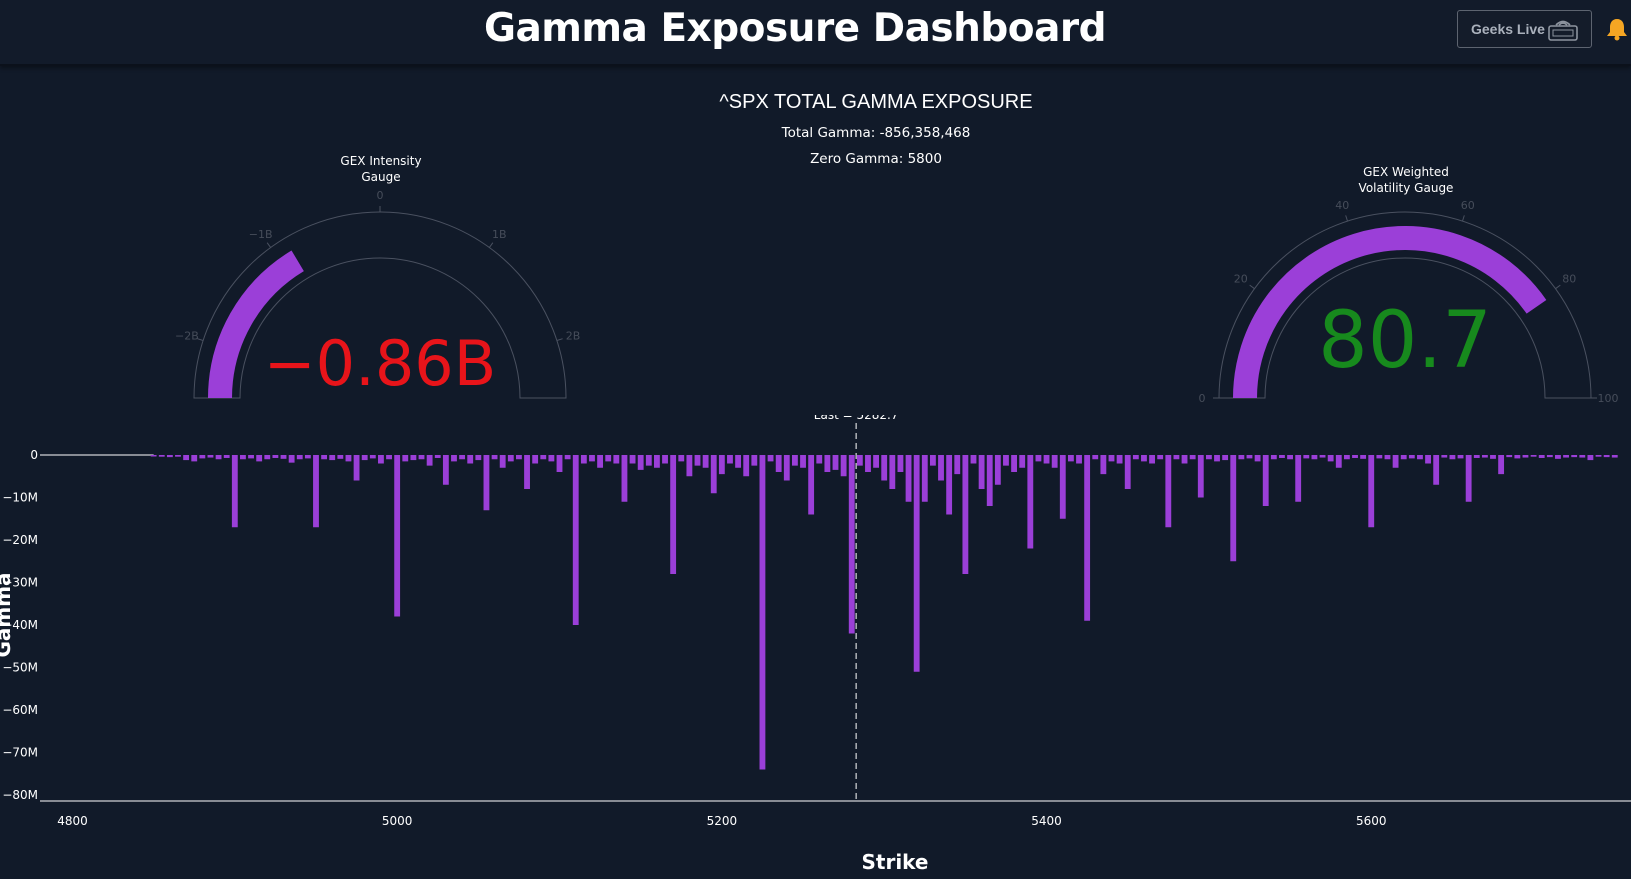  What do you see at coordinates (573, 335) in the screenshot?
I see `intensity-gauge-tick-label: 2B` at bounding box center [573, 335].